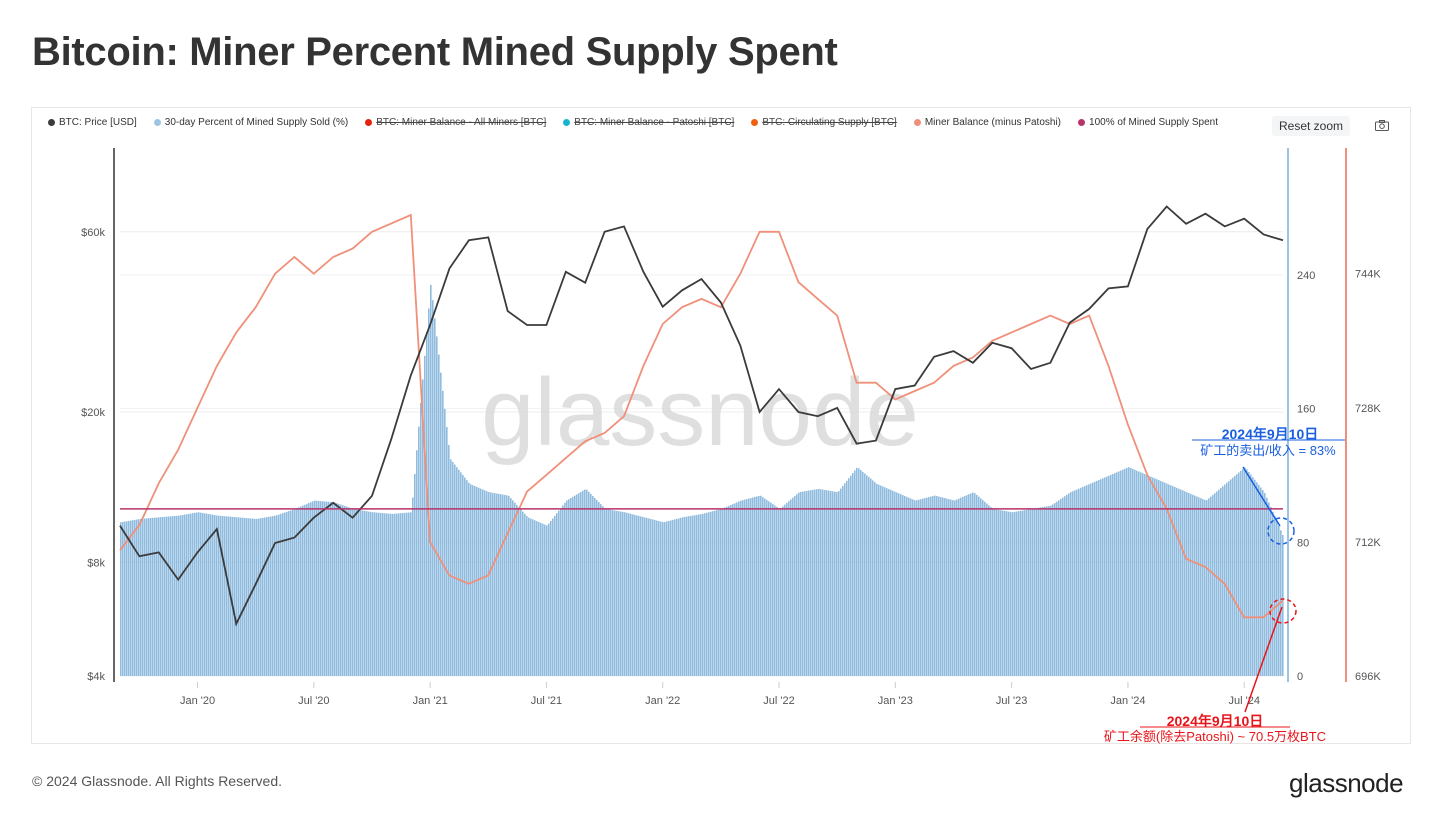 Image resolution: width=1440 pixels, height=829 pixels. Describe the element at coordinates (1311, 126) in the screenshot. I see `reset-zoom-button: Reset zoom` at that location.